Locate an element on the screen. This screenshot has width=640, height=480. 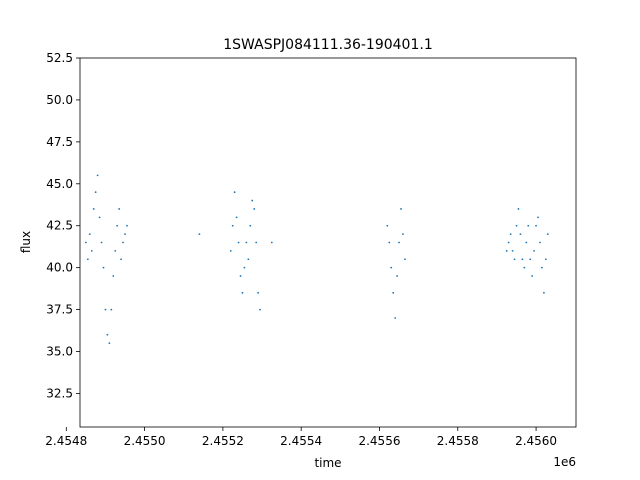
x-tick-label: 2.4548 is located at coordinates (66, 441).